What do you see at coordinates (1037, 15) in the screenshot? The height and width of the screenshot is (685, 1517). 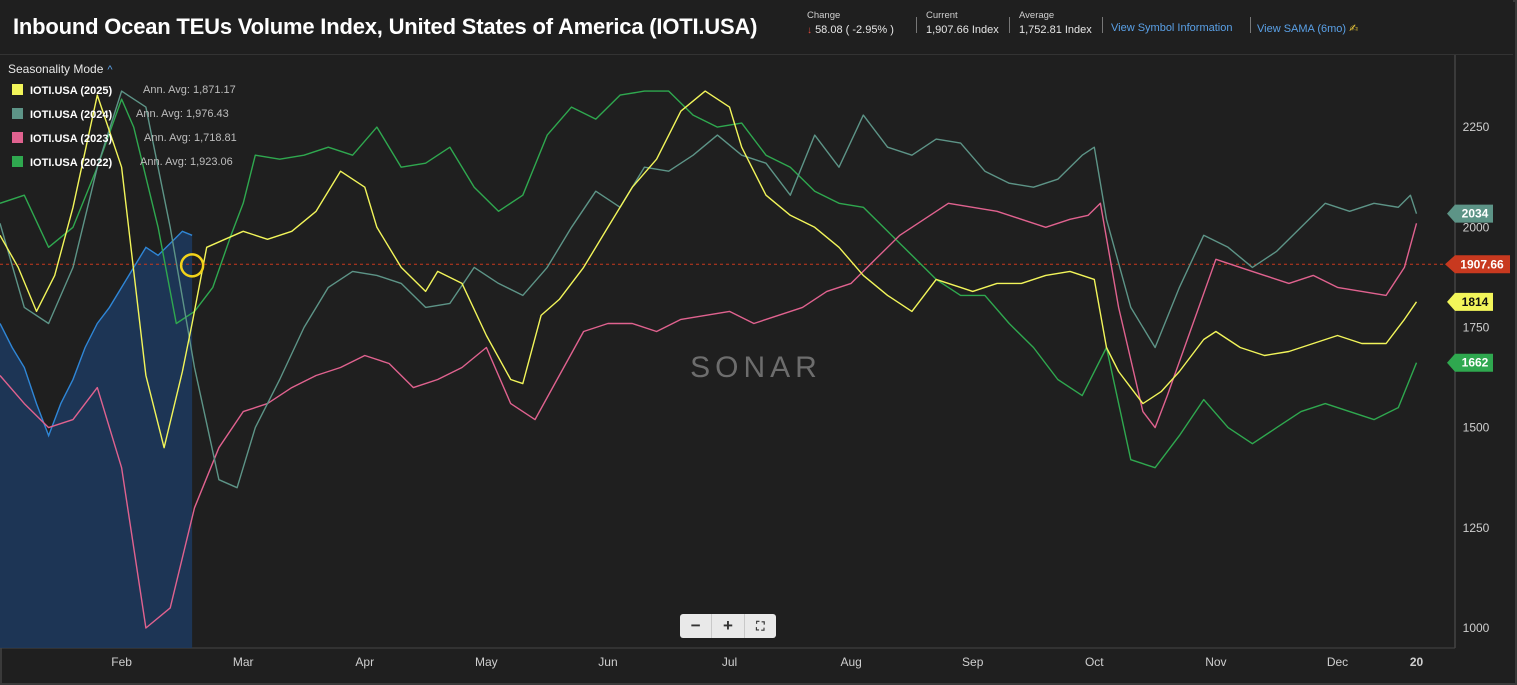 I see `average-label: Average` at bounding box center [1037, 15].